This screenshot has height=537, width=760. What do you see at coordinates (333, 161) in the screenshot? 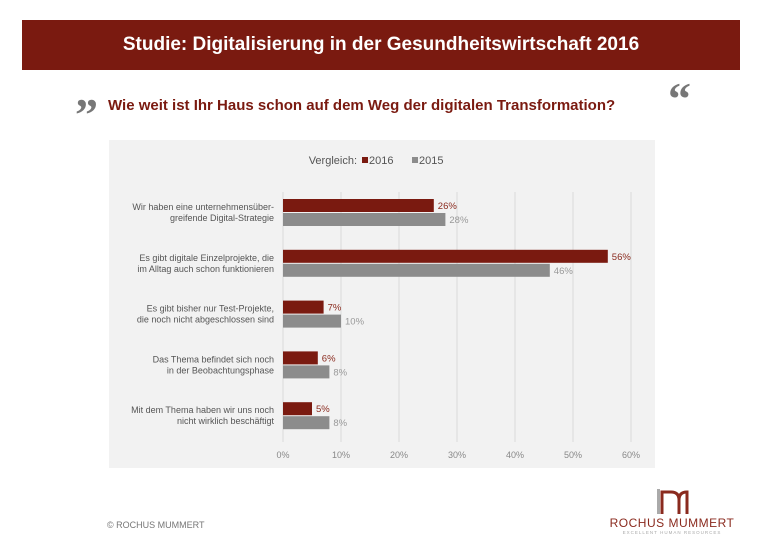
I see `legend-title: Vergleich:` at bounding box center [333, 161].